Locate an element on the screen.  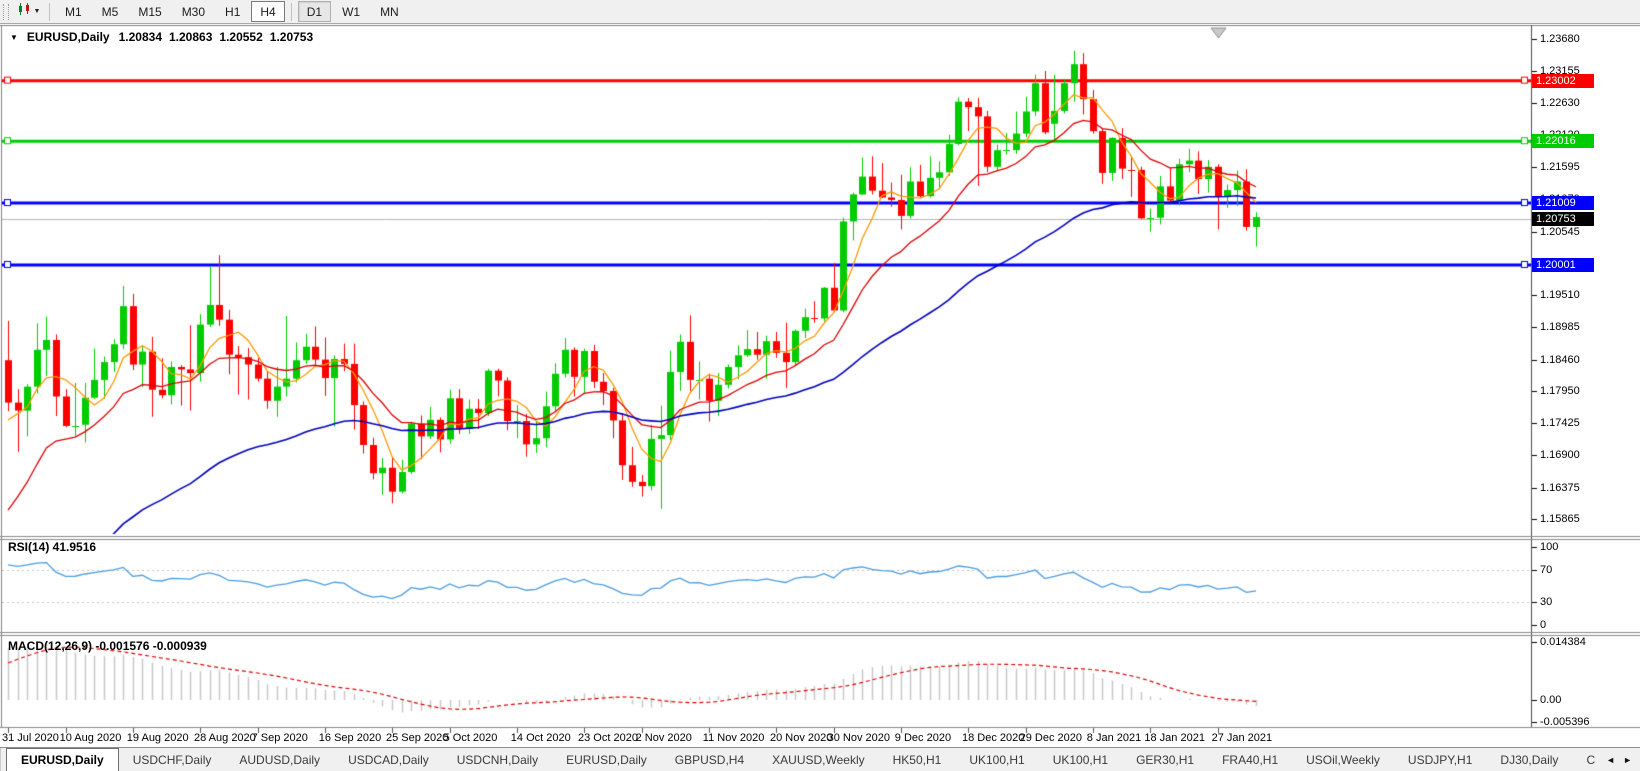
price-line-label: 1.20753 is located at coordinates (1563, 218).